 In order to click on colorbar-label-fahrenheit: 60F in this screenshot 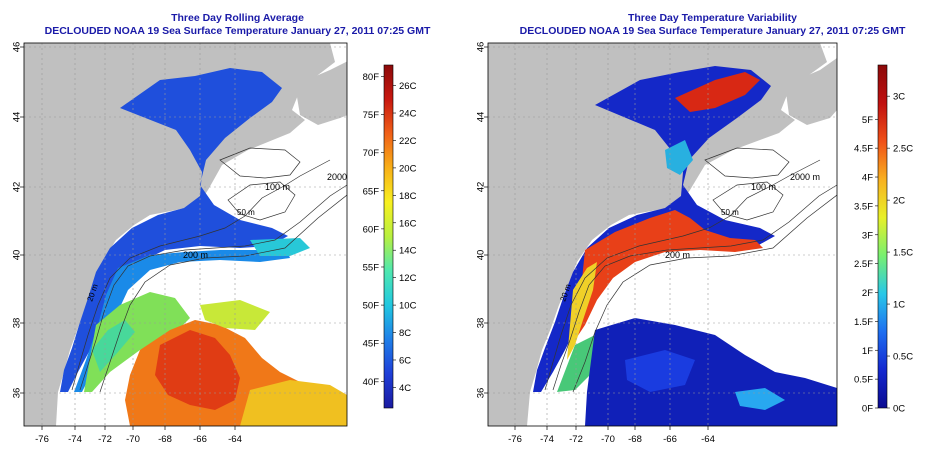, I will do `click(371, 229)`.